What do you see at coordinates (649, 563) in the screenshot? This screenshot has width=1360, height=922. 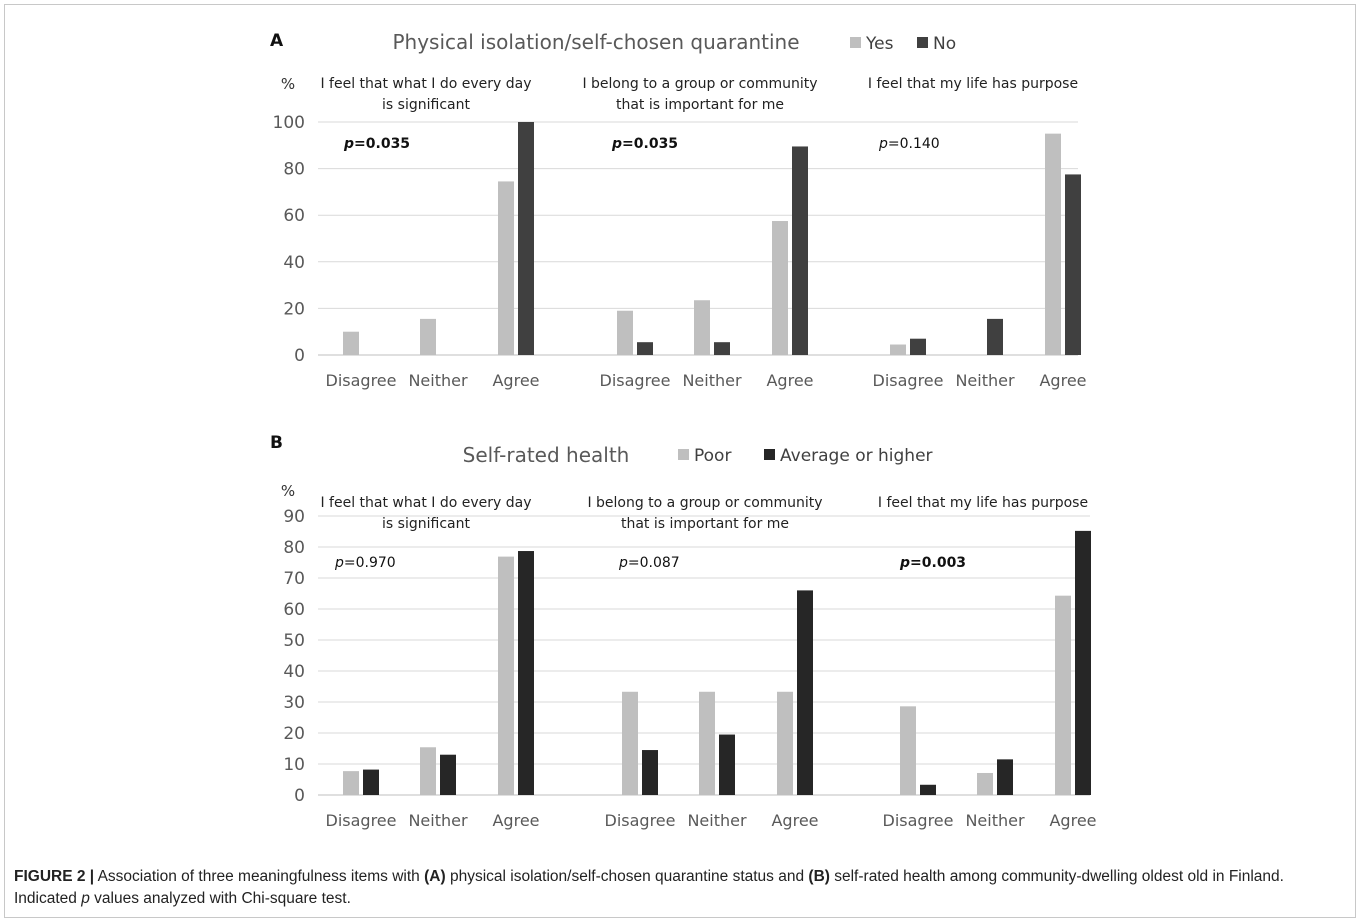 I see `panel-b-group-2-p-value: p=0.087` at bounding box center [649, 563].